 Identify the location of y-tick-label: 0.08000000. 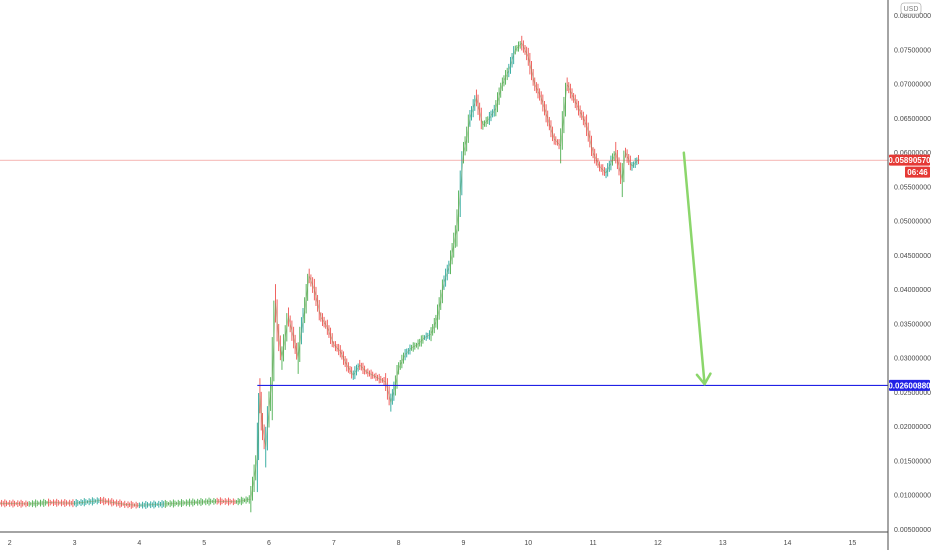
(912, 16).